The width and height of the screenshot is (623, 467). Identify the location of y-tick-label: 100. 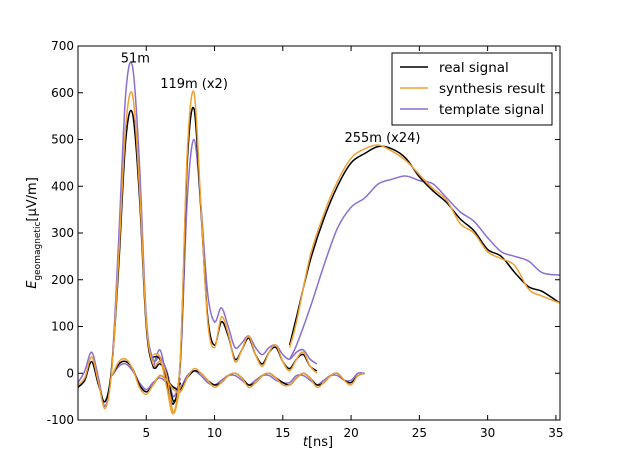
(62, 327).